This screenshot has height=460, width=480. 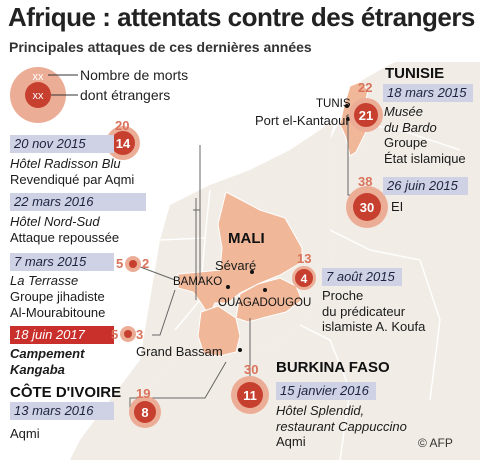 I want to click on splendid-deaths: 30, so click(x=251, y=369).